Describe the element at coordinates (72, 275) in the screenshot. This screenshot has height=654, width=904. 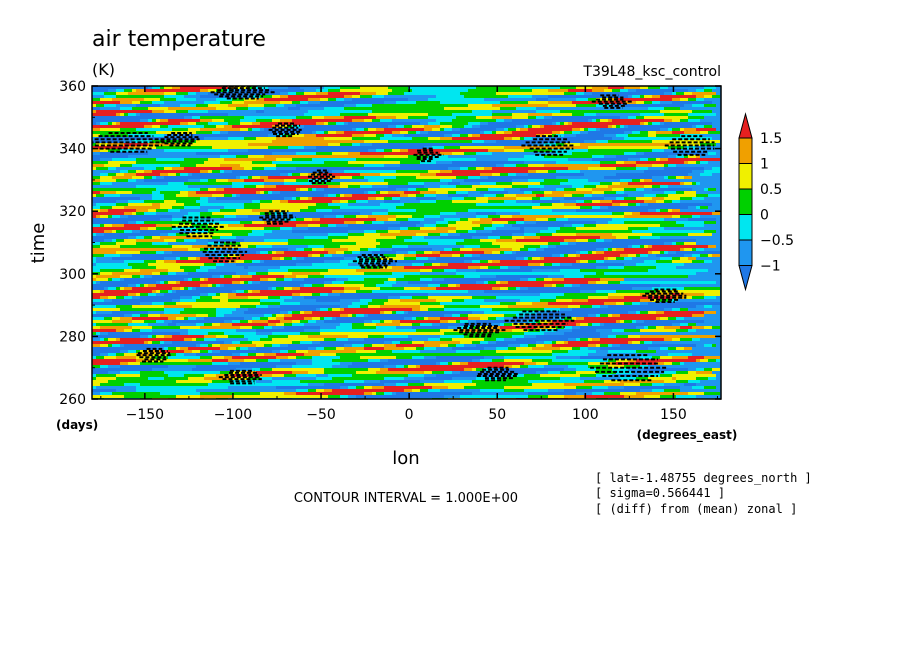
I see `y-tick-label: 300` at that location.